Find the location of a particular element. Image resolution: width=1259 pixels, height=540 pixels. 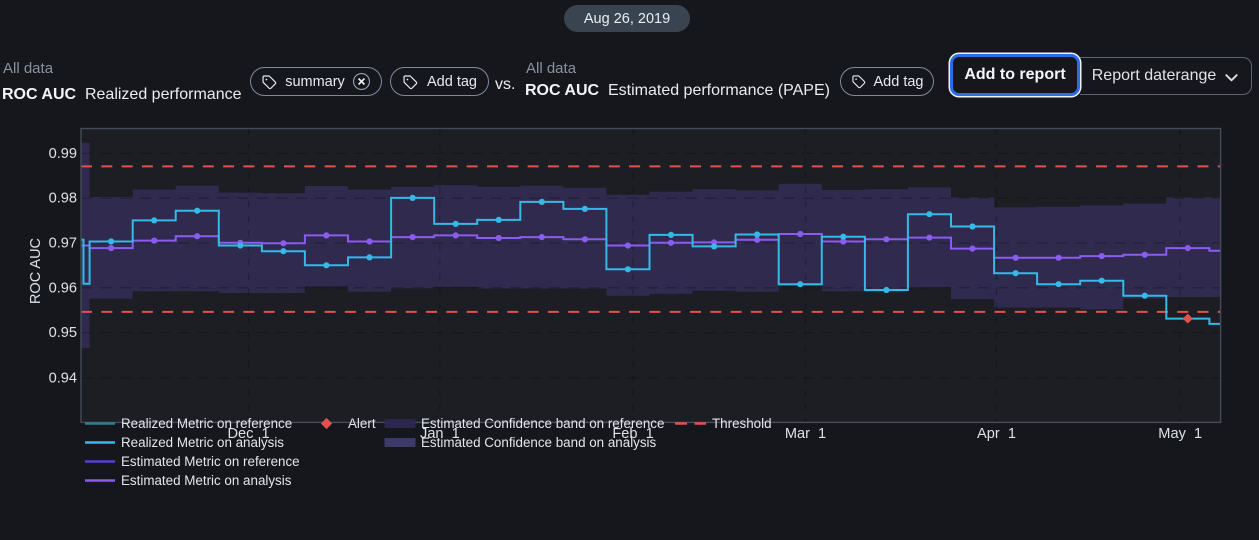

svg-text: 0.94 is located at coordinates (63, 379).